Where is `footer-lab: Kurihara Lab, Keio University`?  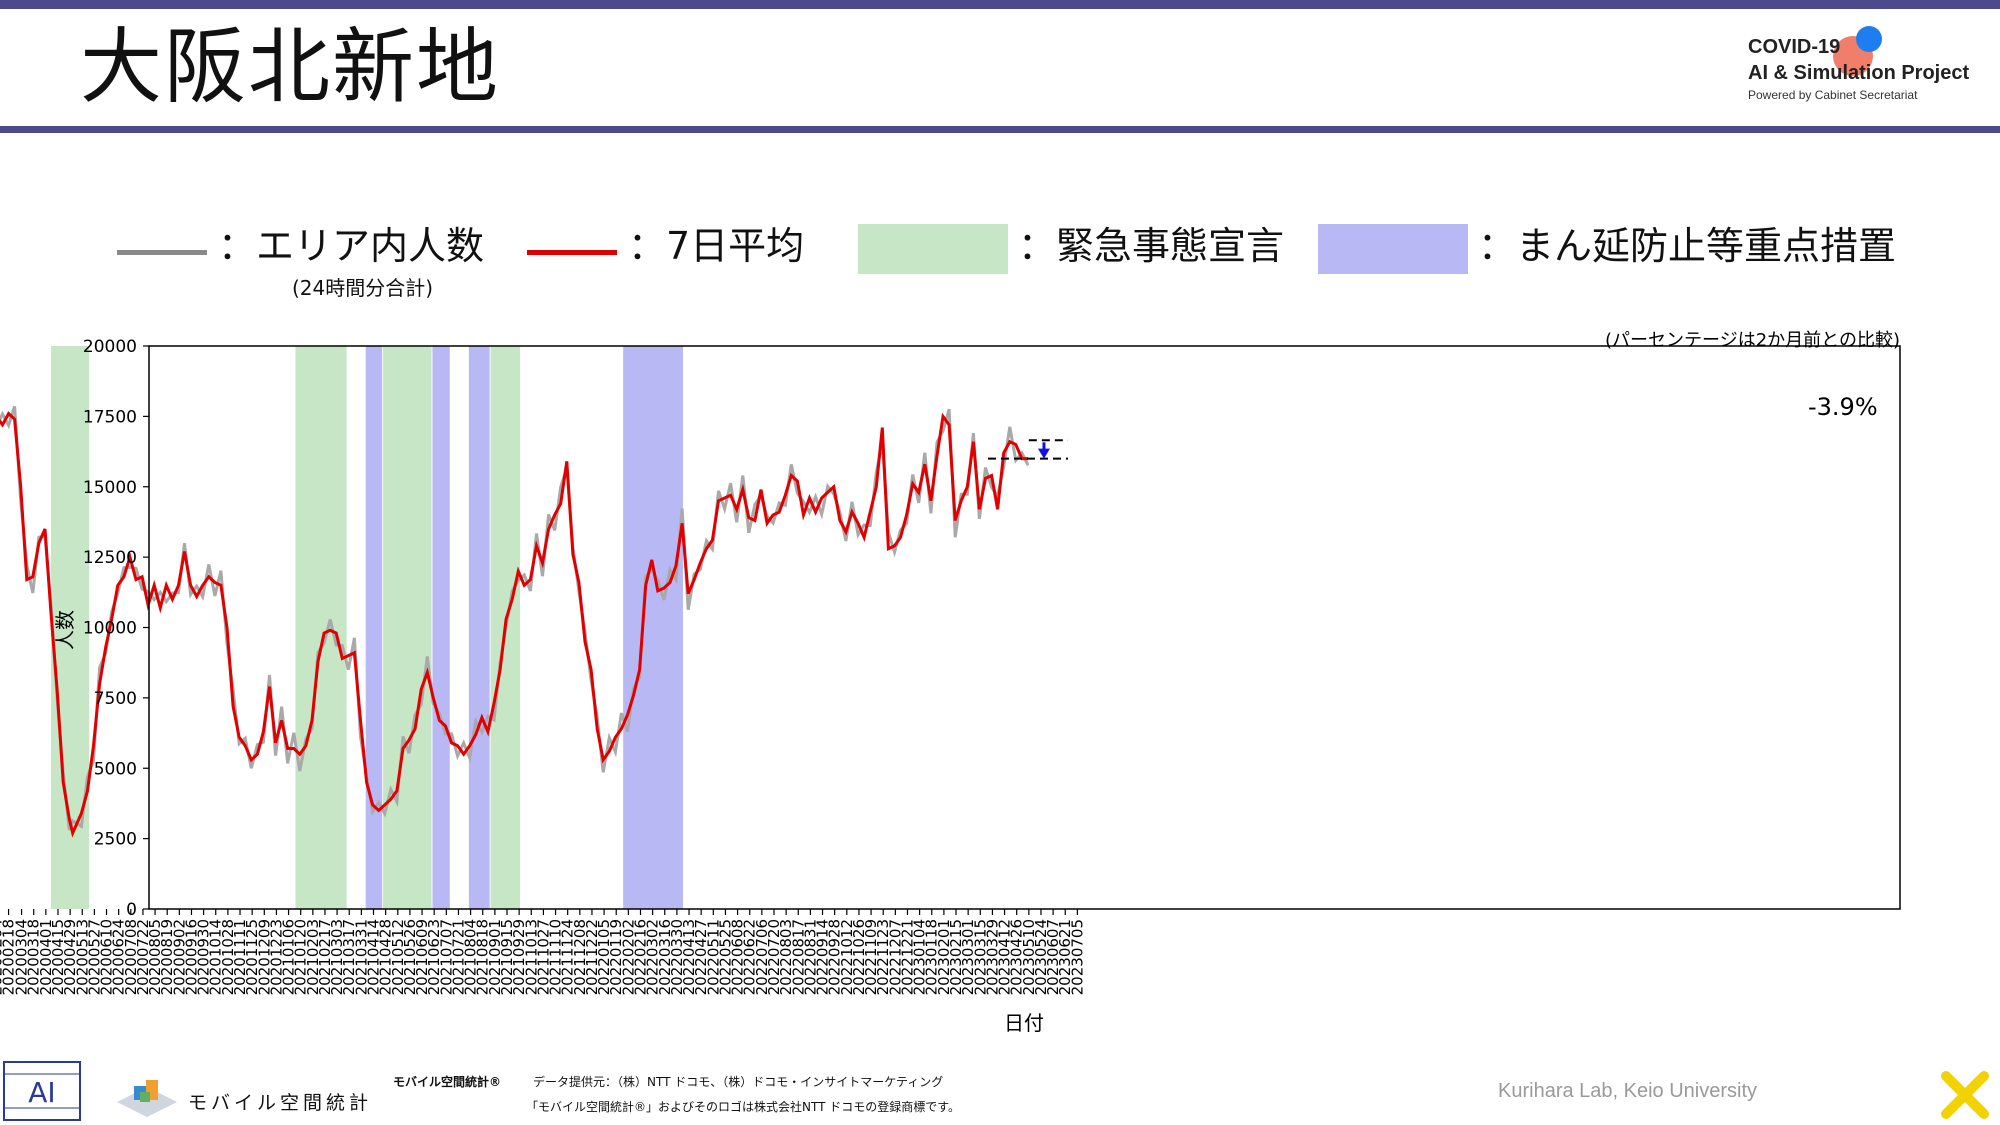 footer-lab: Kurihara Lab, Keio University is located at coordinates (1628, 1091).